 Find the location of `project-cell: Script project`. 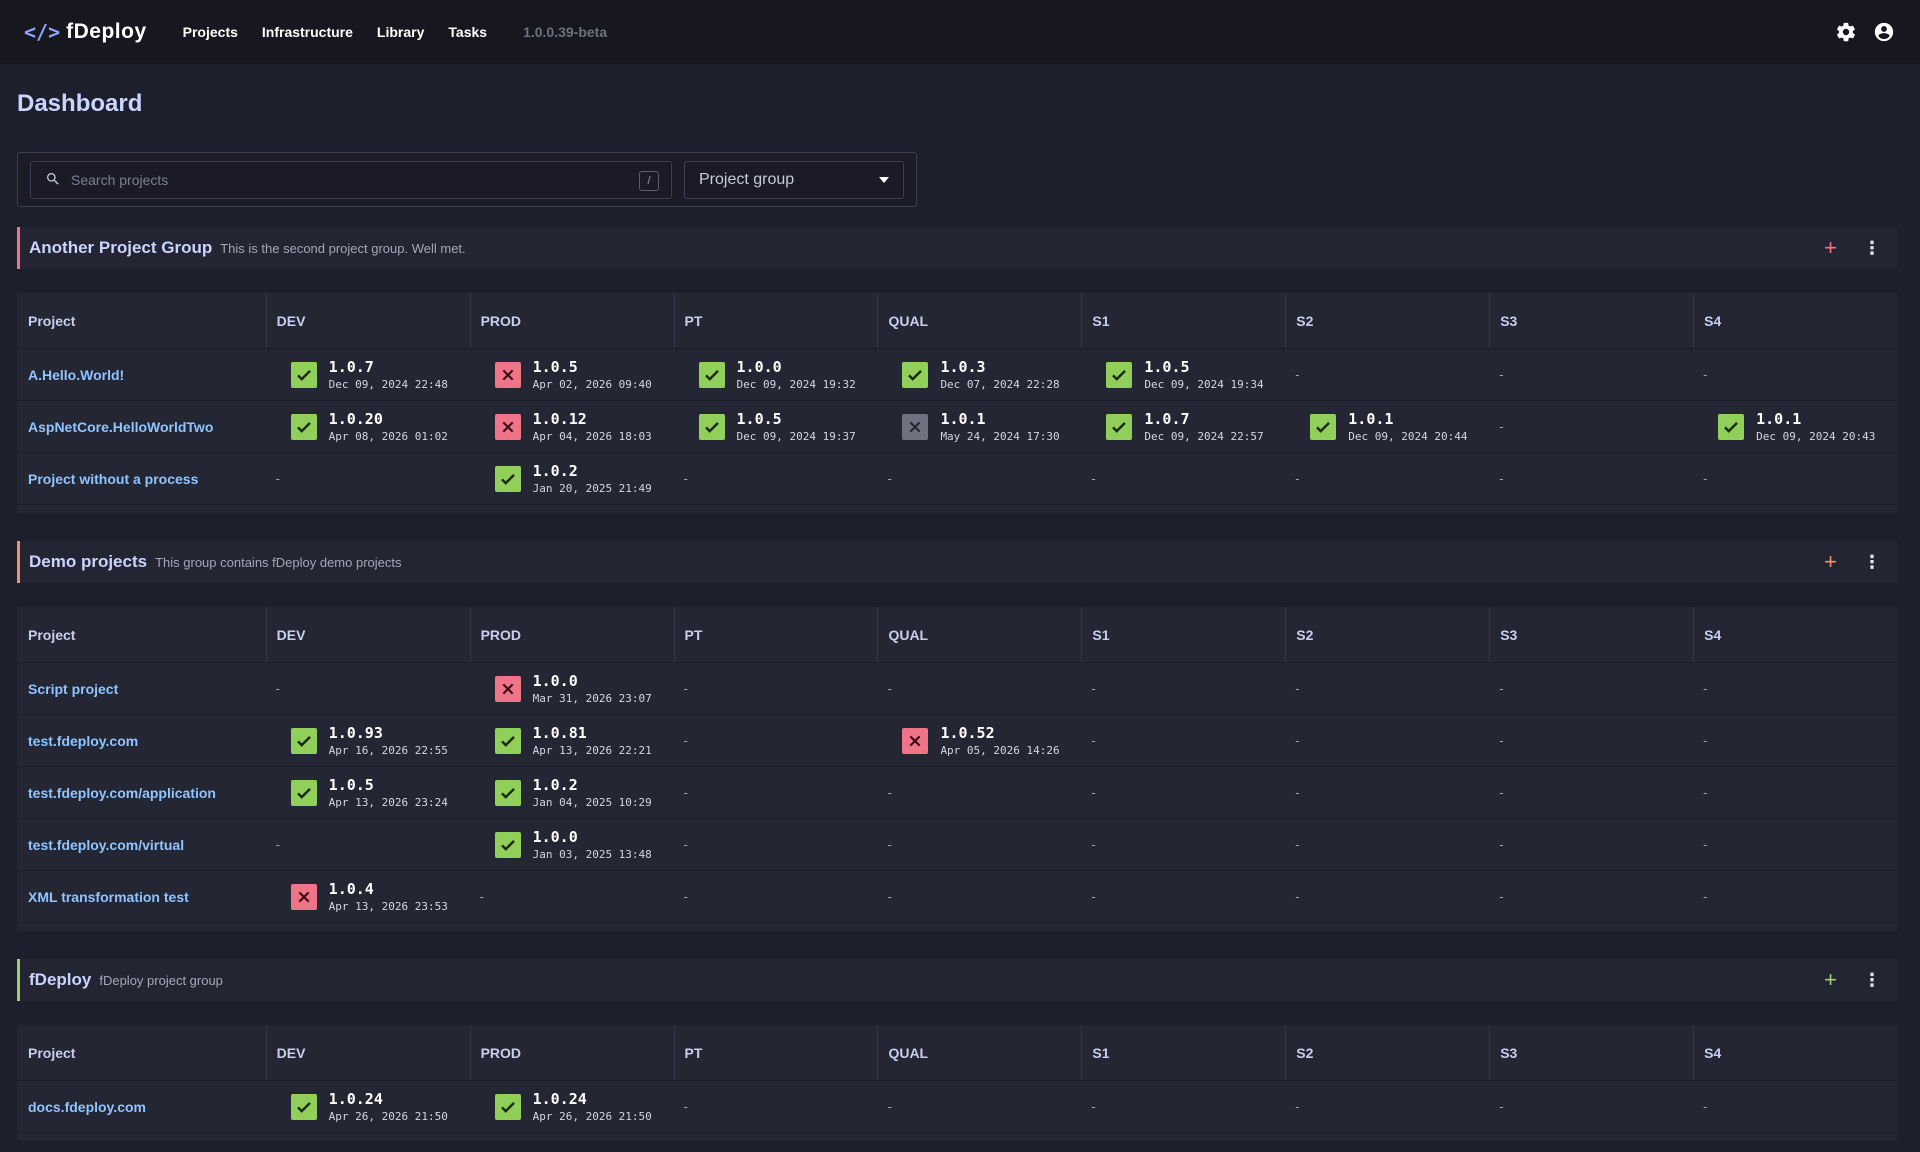

project-cell: Script project is located at coordinates (141, 688).